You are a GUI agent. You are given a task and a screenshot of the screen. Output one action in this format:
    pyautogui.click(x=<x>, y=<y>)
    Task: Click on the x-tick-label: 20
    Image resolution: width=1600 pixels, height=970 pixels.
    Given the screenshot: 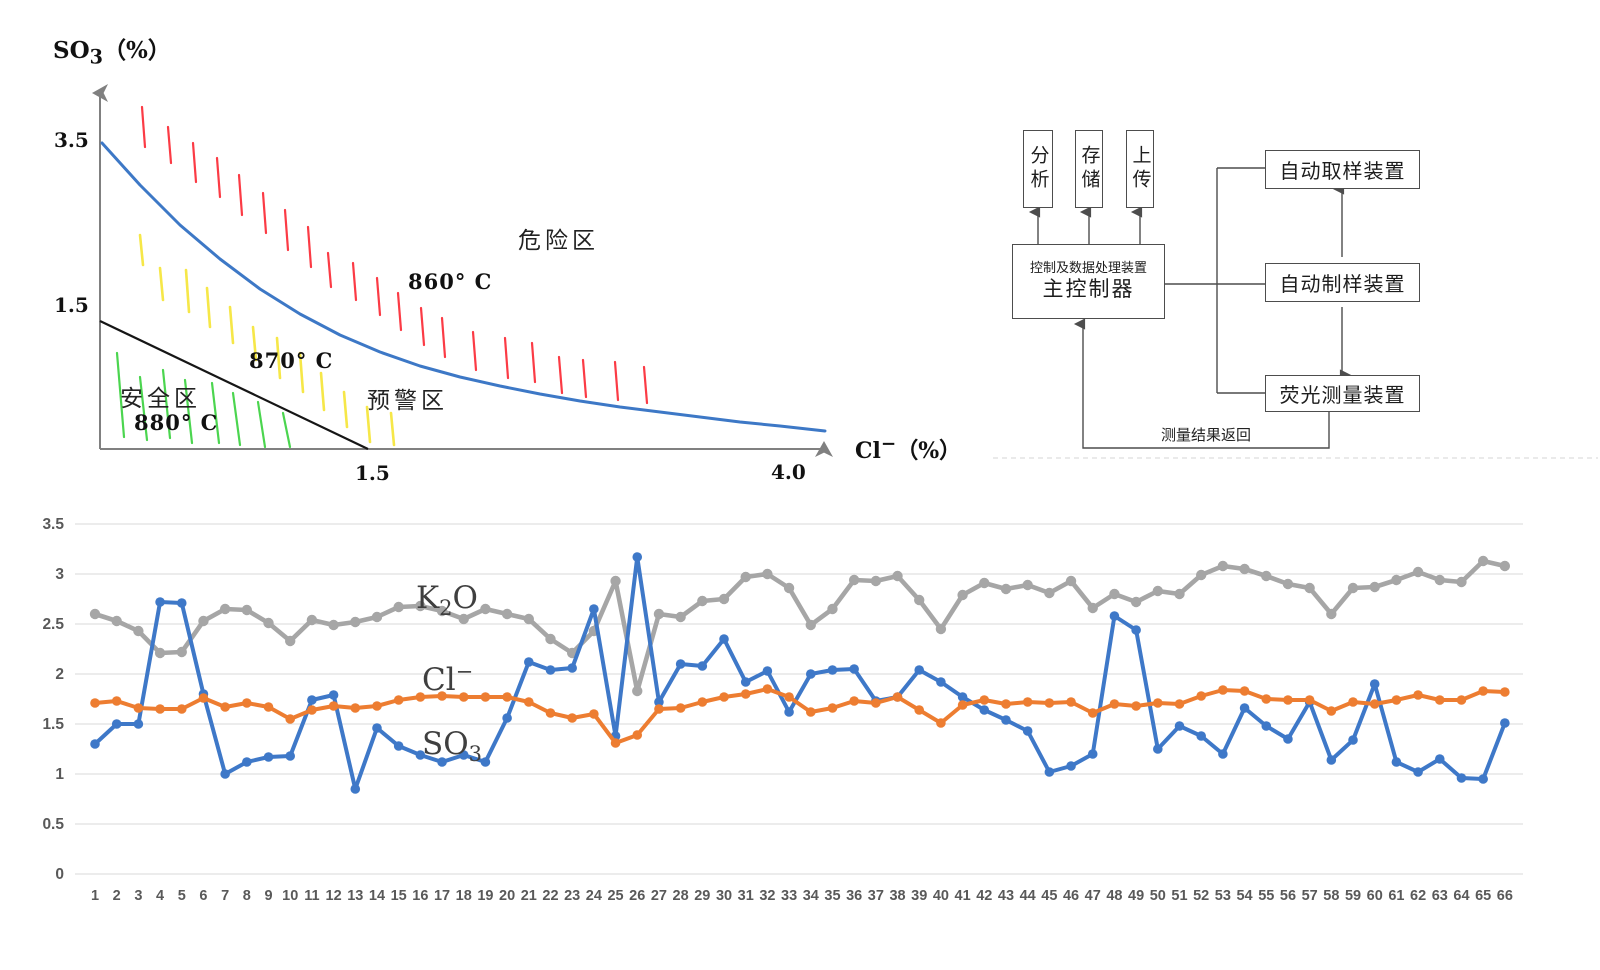 What is the action you would take?
    pyautogui.click(x=507, y=896)
    